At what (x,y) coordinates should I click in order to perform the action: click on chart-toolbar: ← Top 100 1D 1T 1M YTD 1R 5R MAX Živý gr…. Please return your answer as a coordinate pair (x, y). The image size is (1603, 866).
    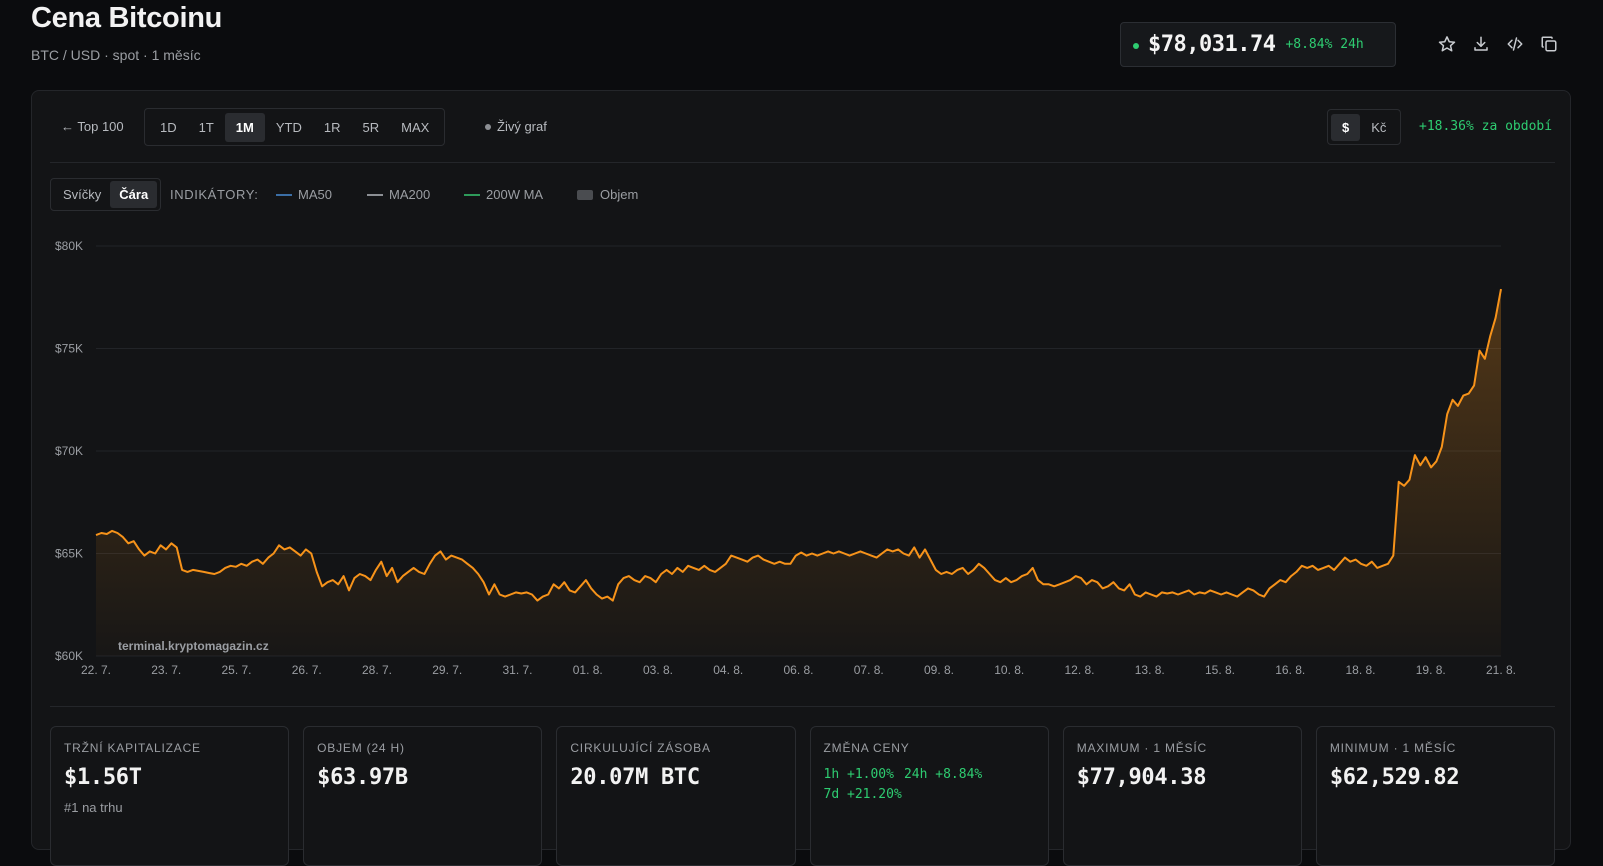
    Looking at the image, I should click on (802, 127).